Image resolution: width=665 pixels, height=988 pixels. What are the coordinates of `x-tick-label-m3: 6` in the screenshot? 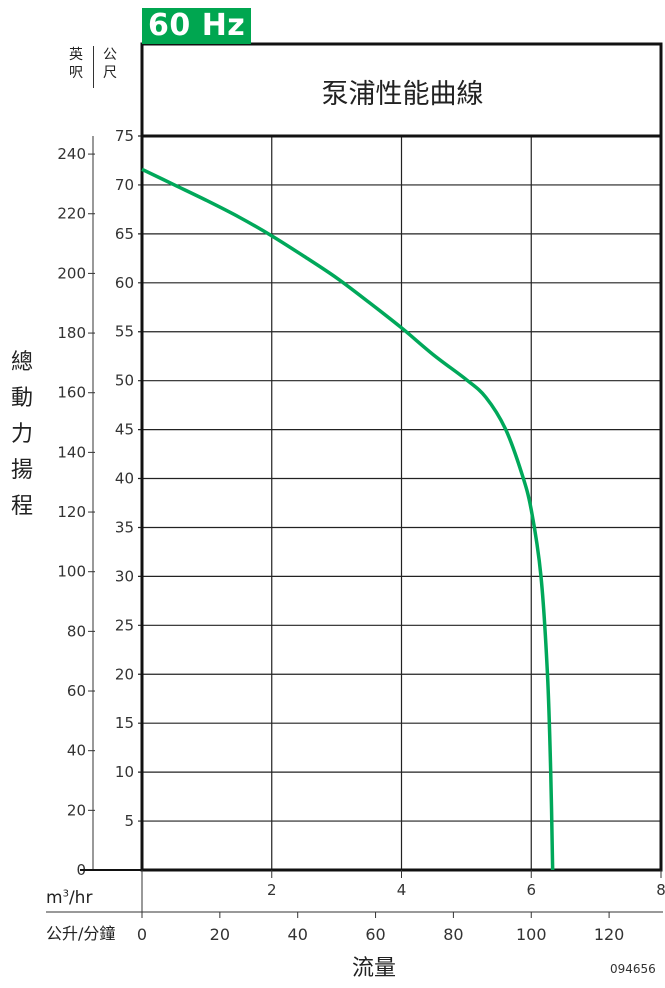 It's located at (531, 890).